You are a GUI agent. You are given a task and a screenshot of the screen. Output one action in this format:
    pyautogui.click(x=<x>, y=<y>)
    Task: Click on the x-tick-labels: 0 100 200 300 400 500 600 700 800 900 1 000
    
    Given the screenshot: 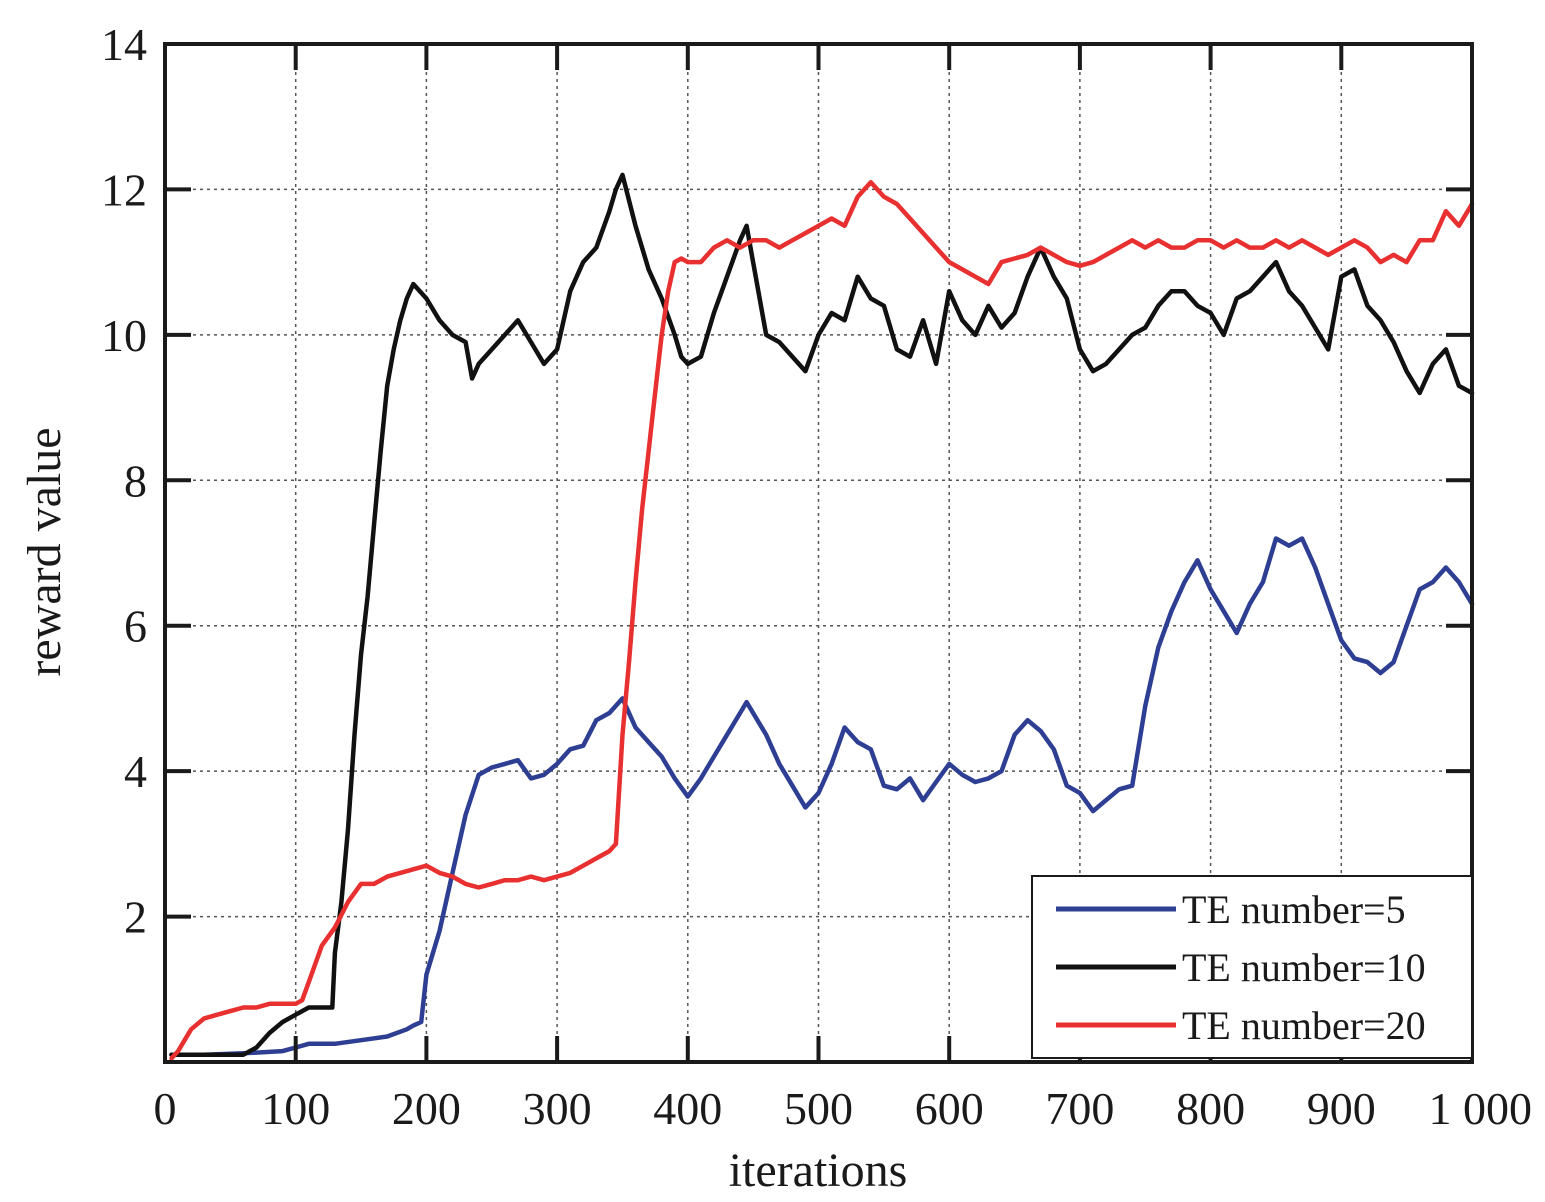 What is the action you would take?
    pyautogui.click(x=843, y=1108)
    